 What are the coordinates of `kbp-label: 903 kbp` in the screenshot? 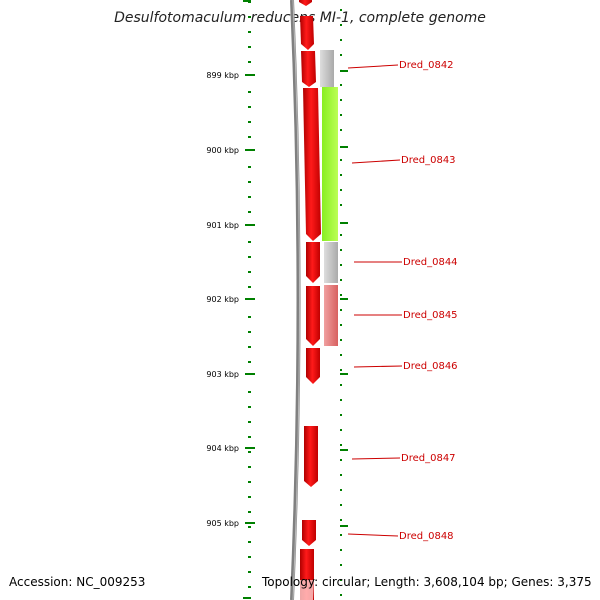 It's located at (222, 374).